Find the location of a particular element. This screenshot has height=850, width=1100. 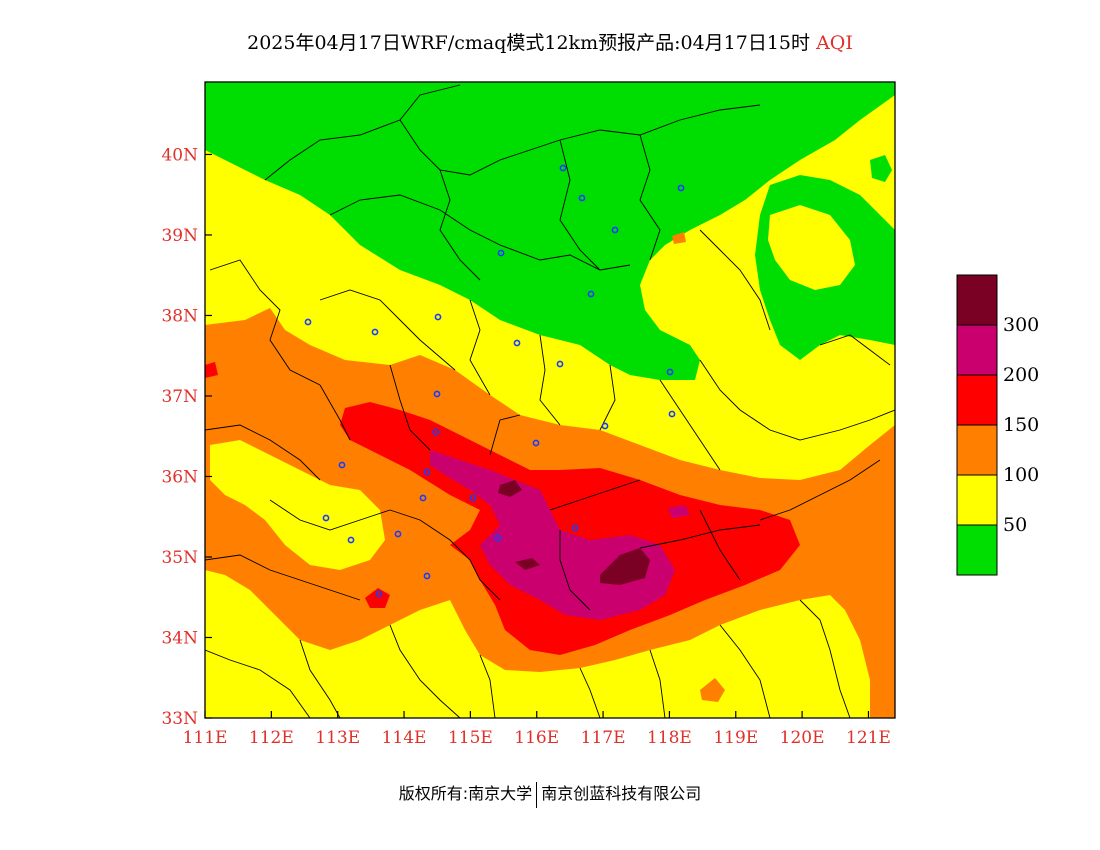

lat-tick-label: 34N is located at coordinates (179, 638).